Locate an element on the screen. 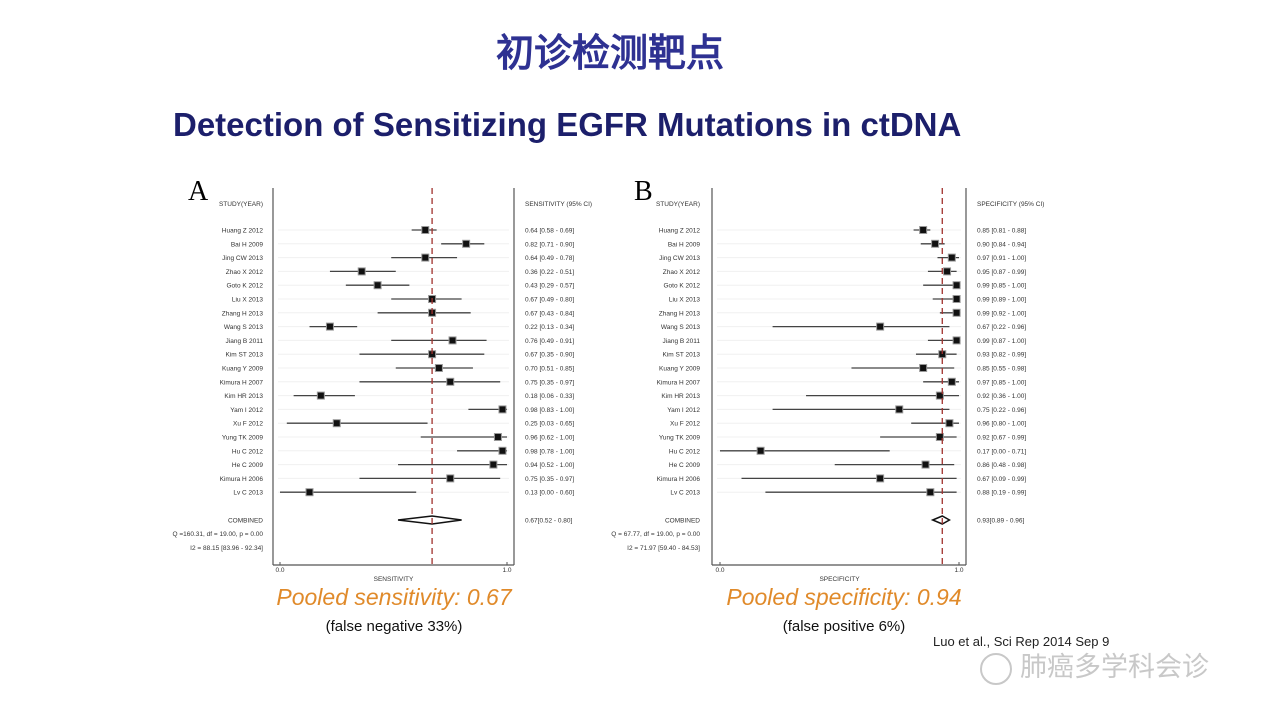 This screenshot has width=1280, height=720. ci-label: 0.43 [0.29 - 0.57] is located at coordinates (549, 286).